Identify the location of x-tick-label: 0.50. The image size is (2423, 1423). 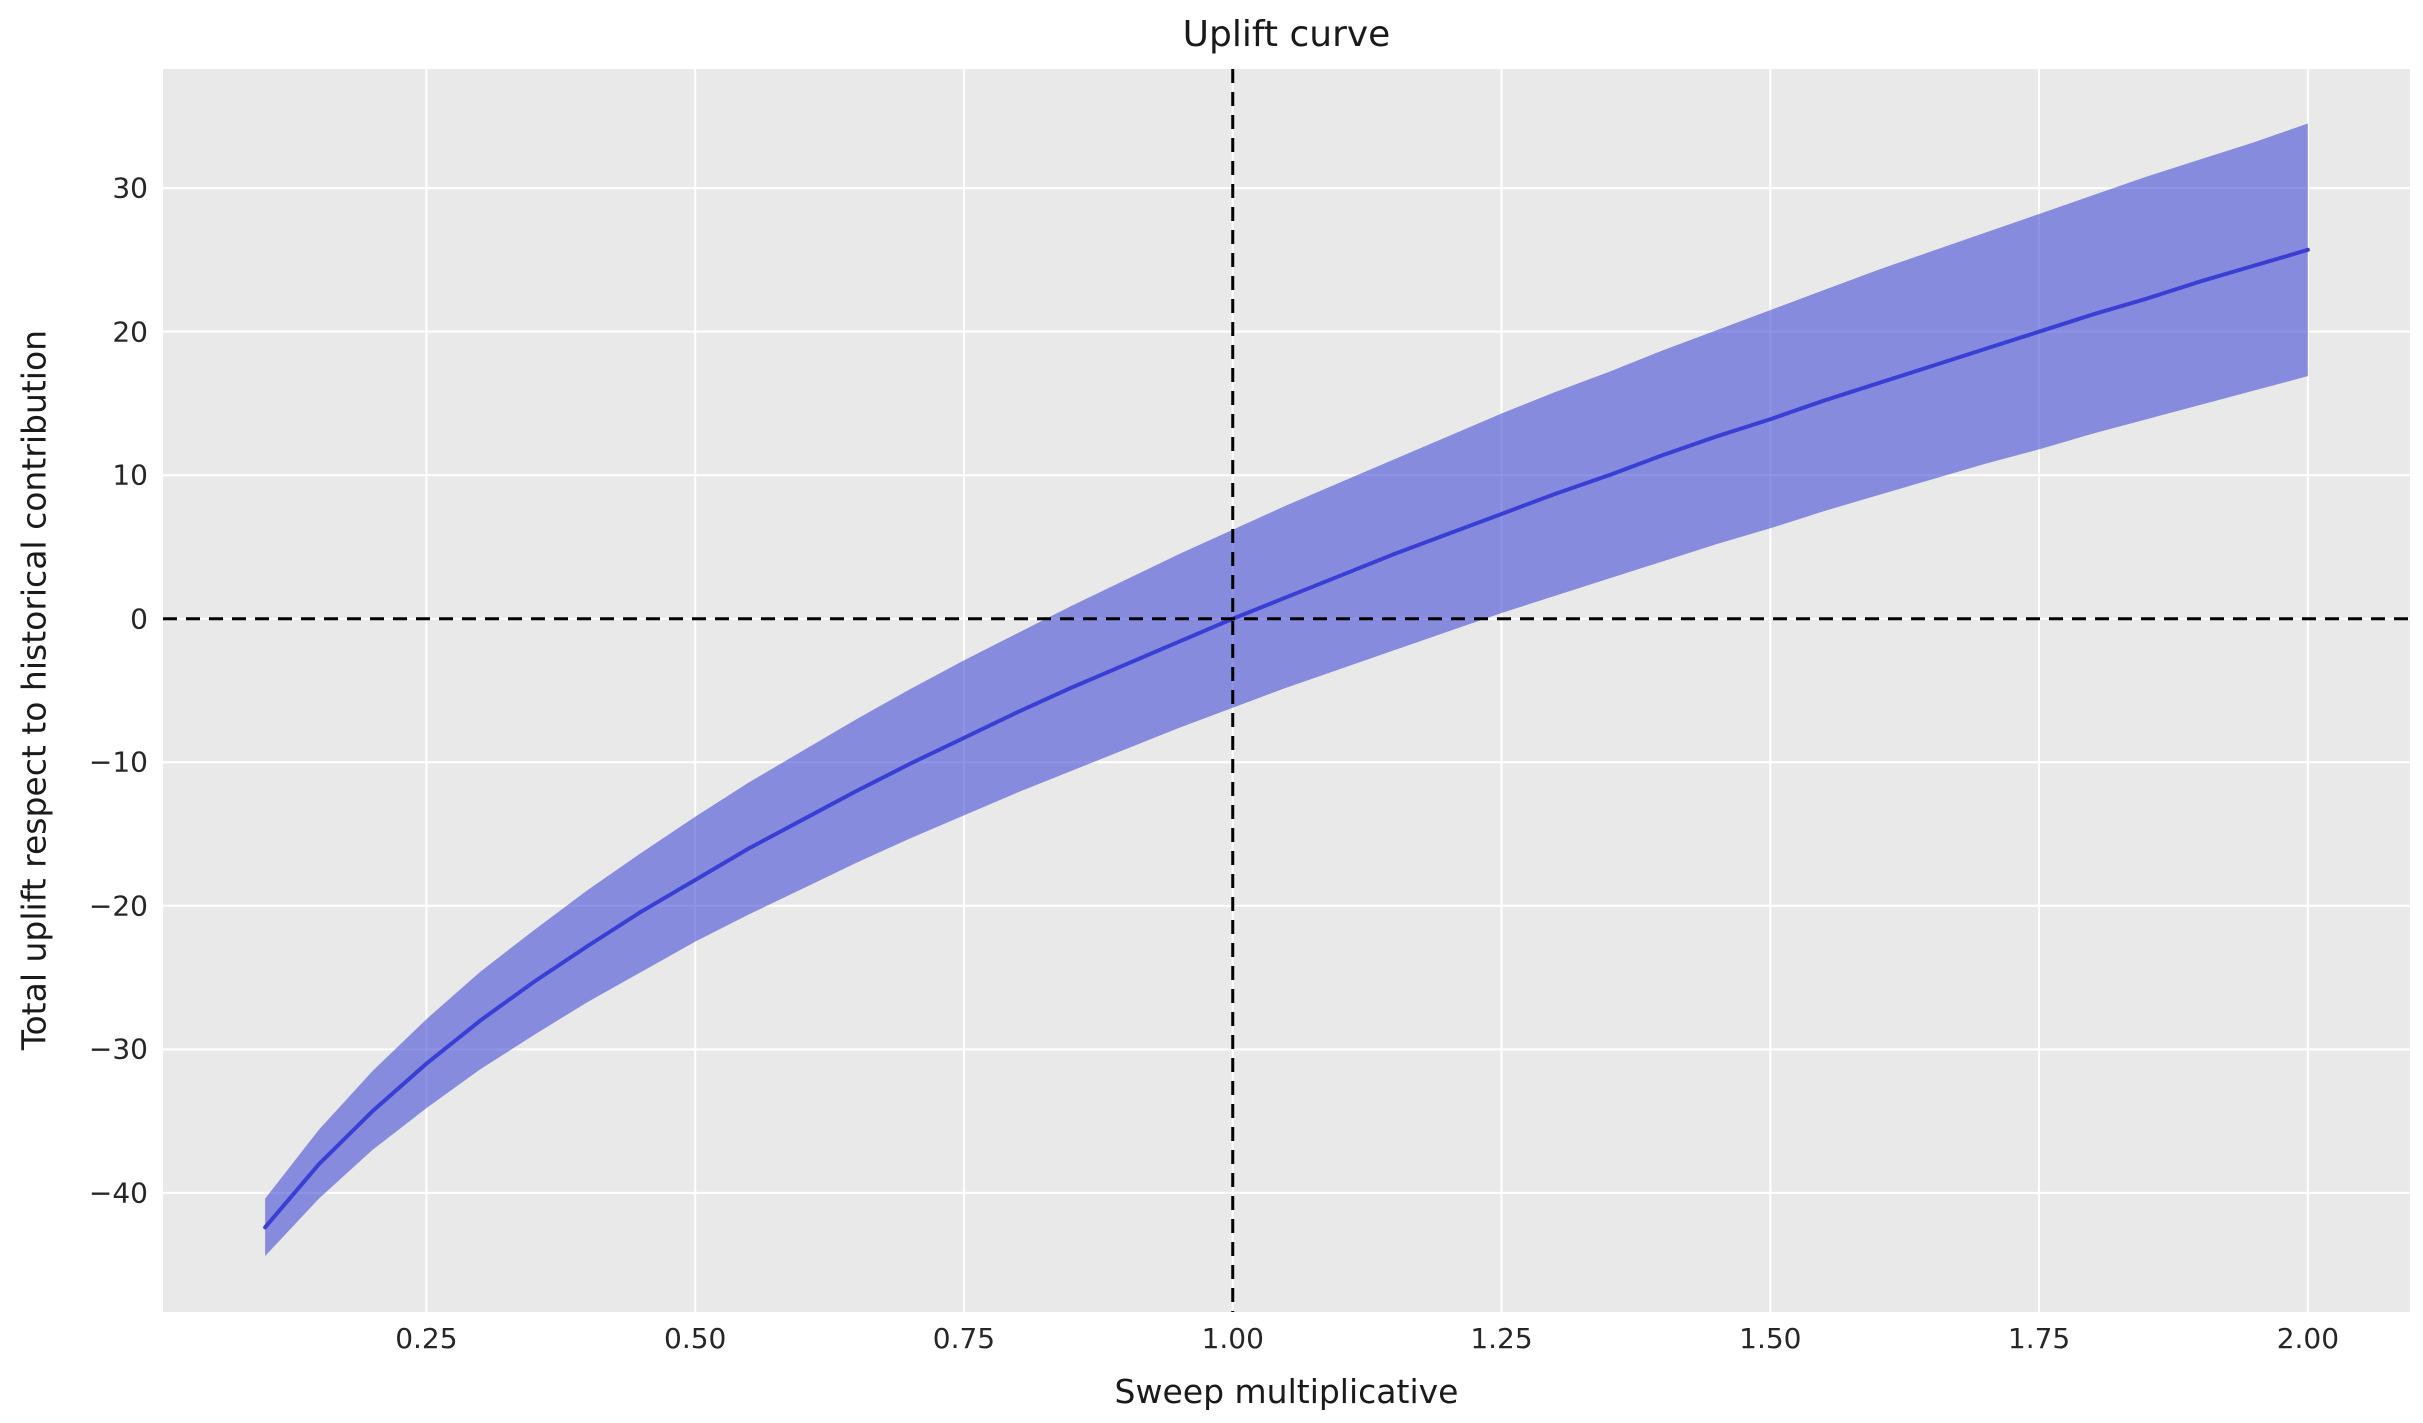
(695, 1338).